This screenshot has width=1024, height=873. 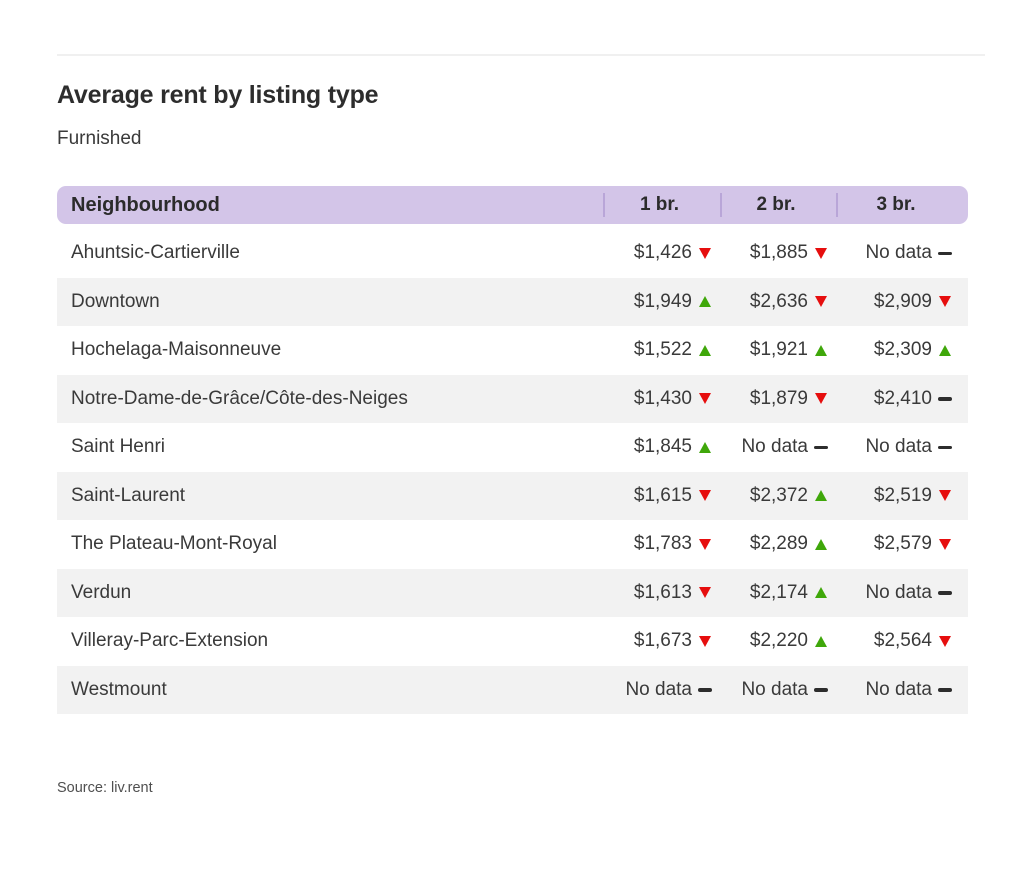 I want to click on column-header-2br: 2 br., so click(x=778, y=205).